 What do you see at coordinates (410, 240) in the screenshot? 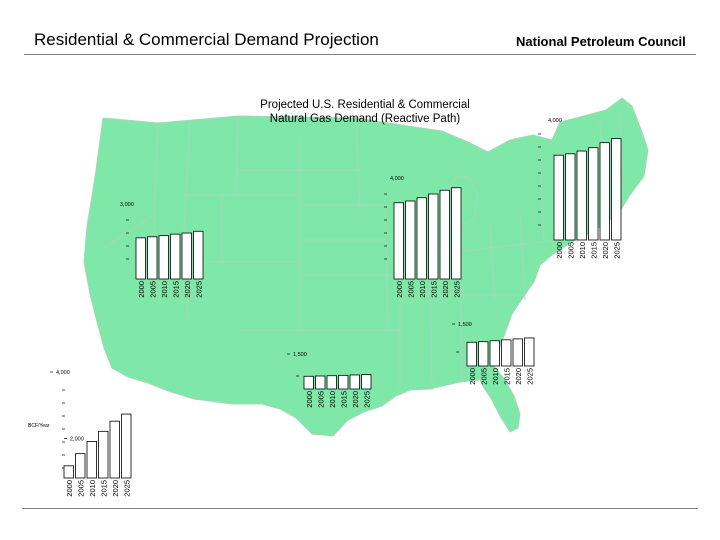
I see `bar-midwest-2005` at bounding box center [410, 240].